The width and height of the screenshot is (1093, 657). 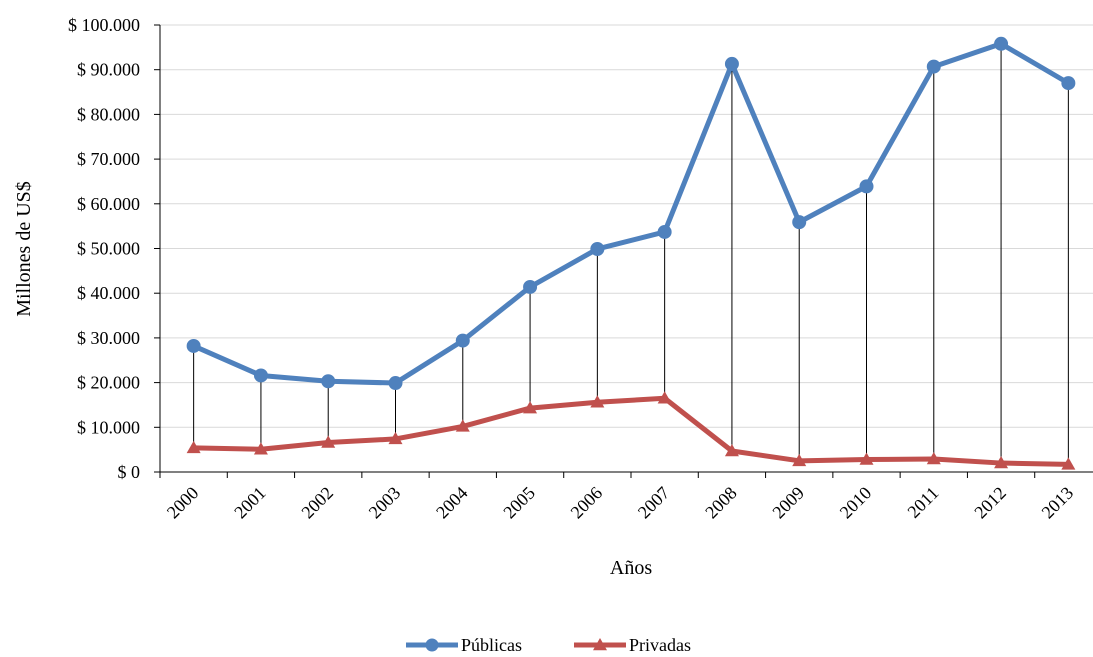 What do you see at coordinates (1058, 503) in the screenshot?
I see `x-tick-label: 2013` at bounding box center [1058, 503].